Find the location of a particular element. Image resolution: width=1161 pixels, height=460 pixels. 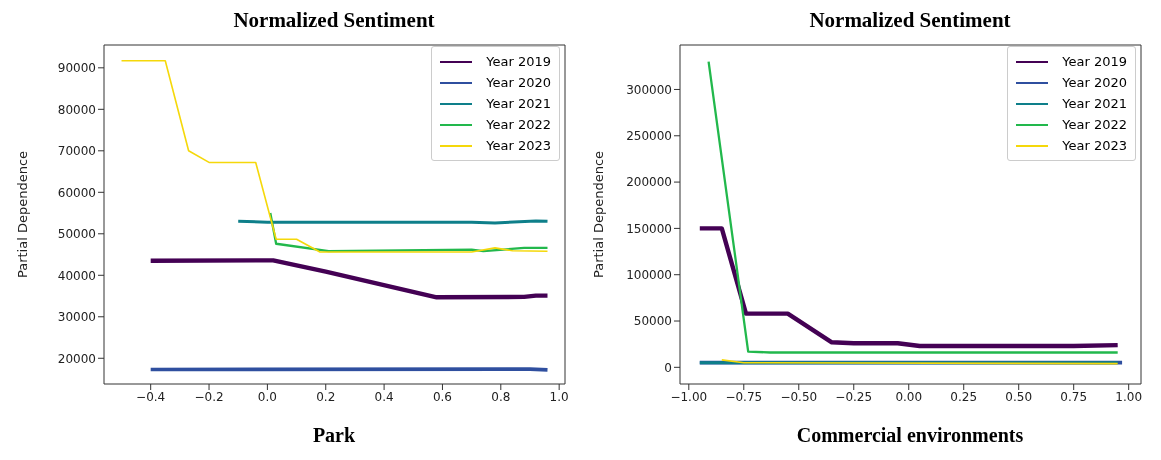

x-tick-label: 0.8 is located at coordinates (501, 396).